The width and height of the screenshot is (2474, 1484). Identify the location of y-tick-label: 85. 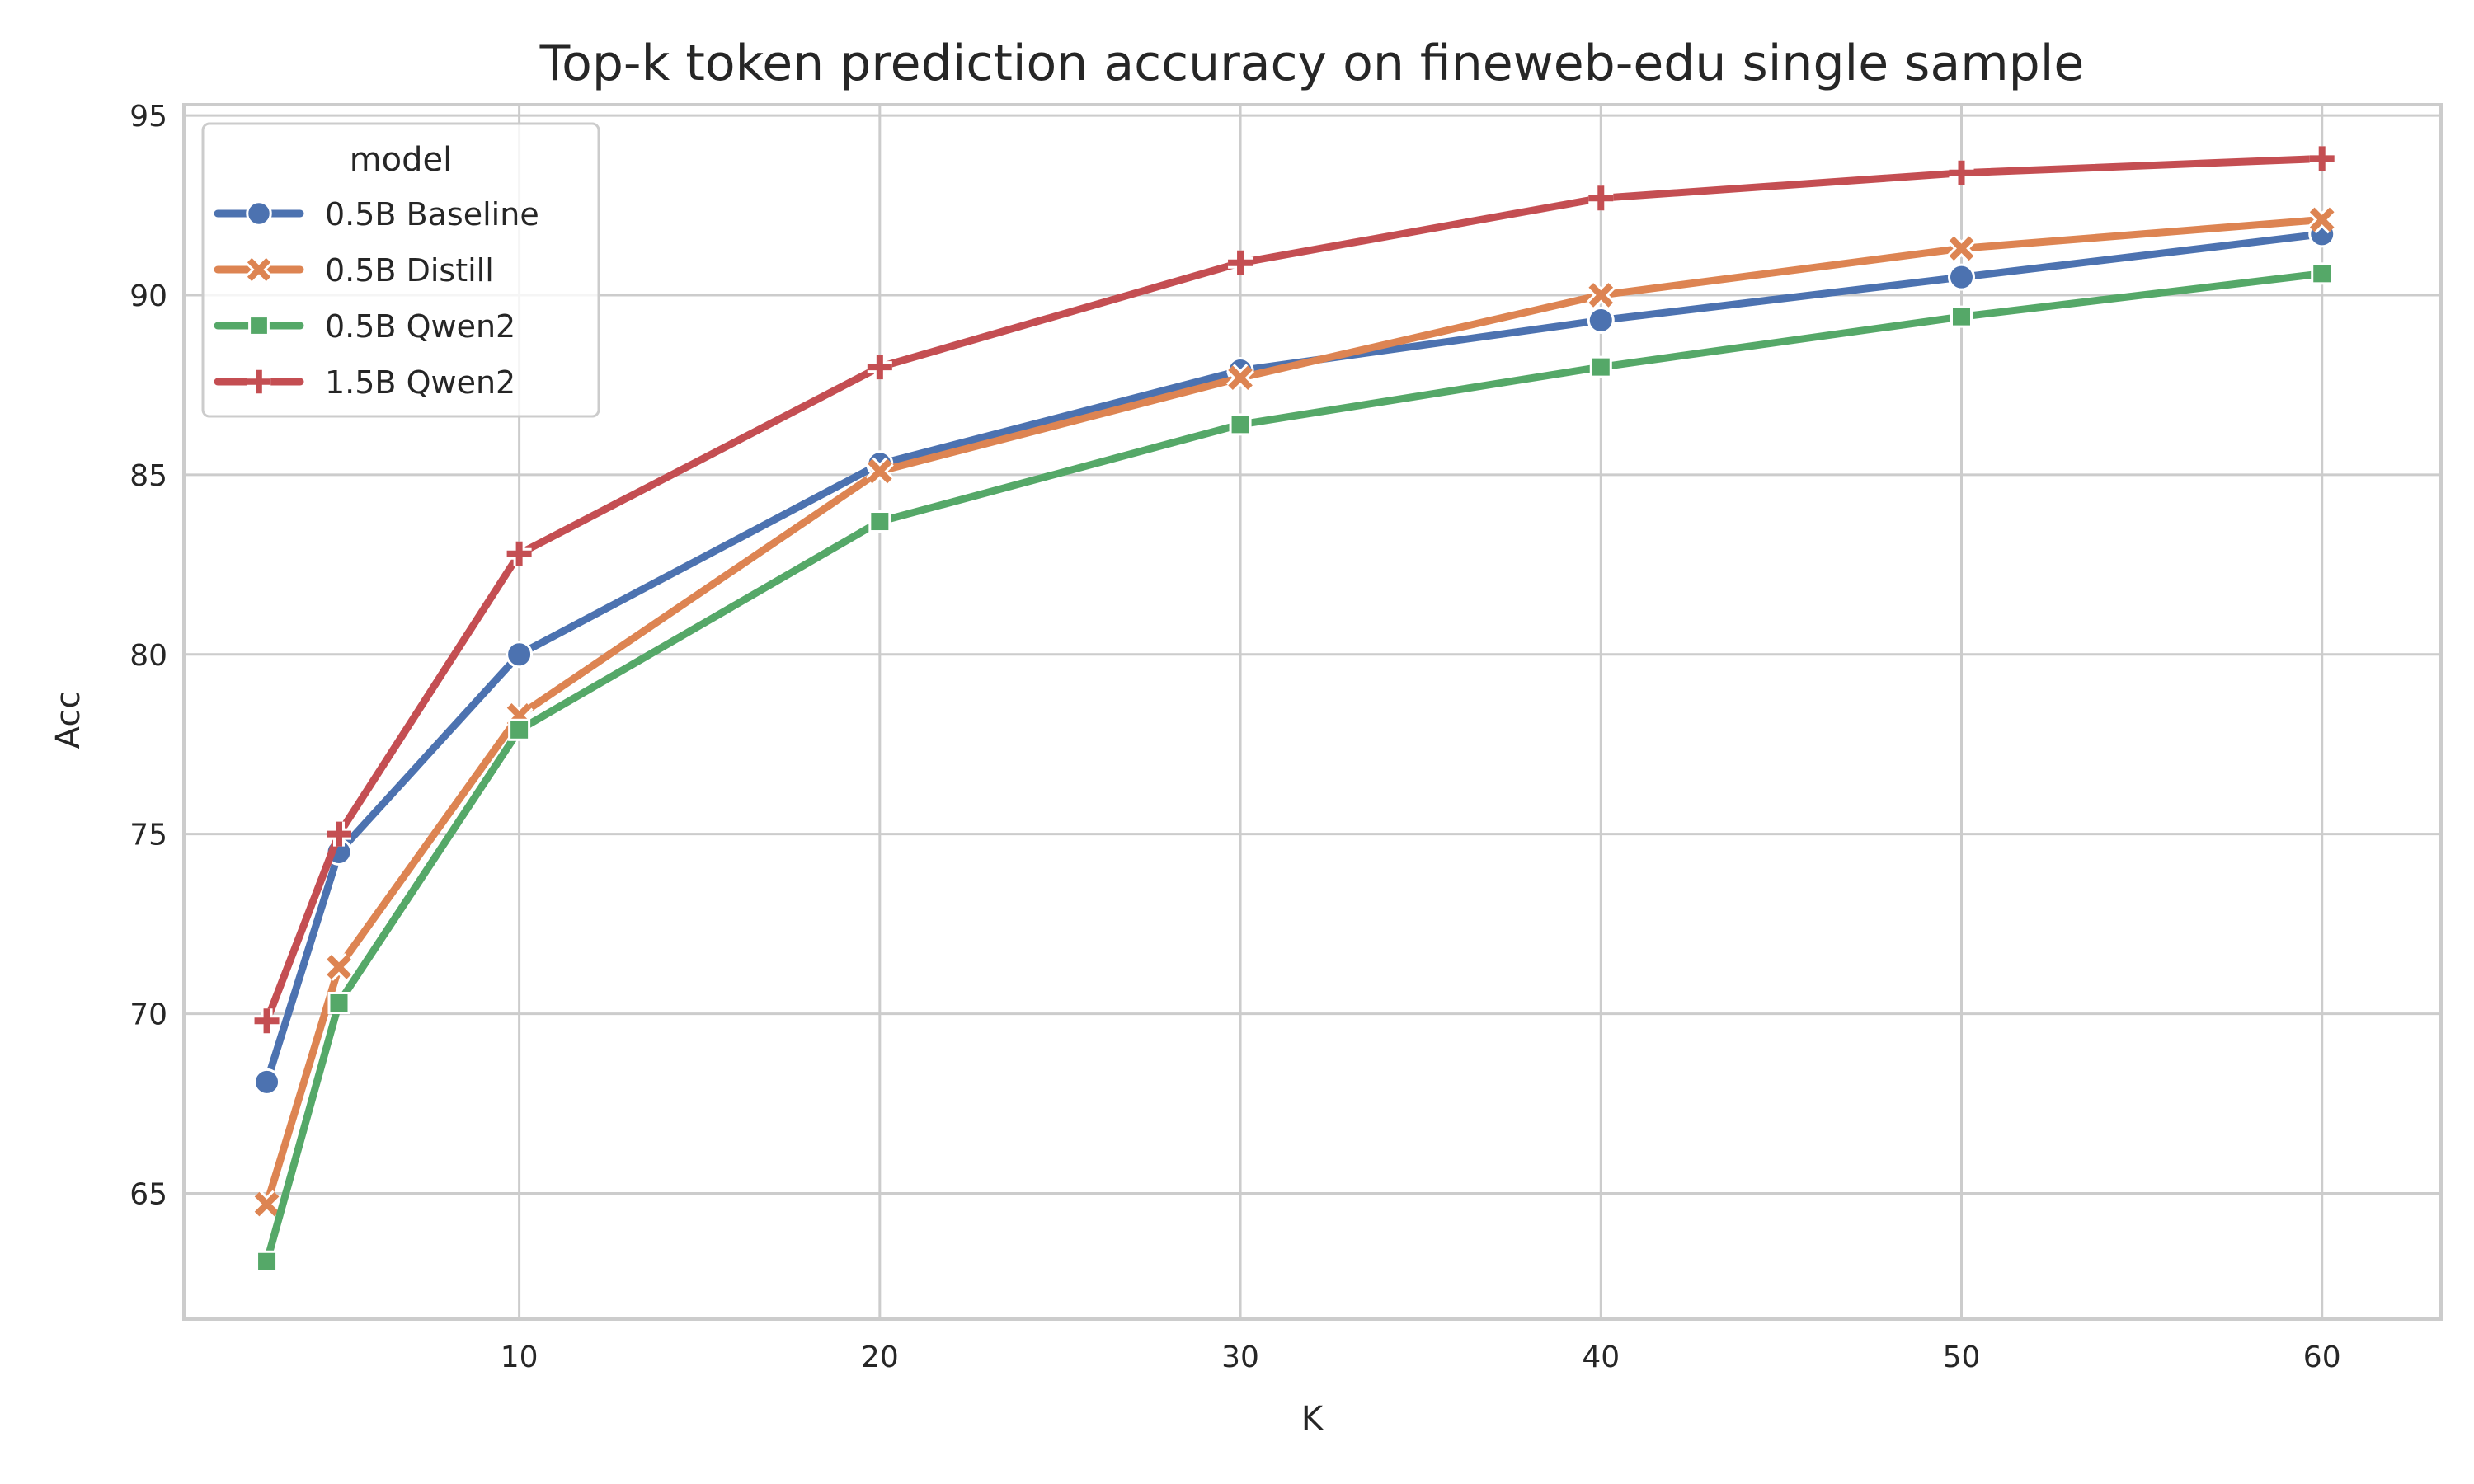
(148, 476).